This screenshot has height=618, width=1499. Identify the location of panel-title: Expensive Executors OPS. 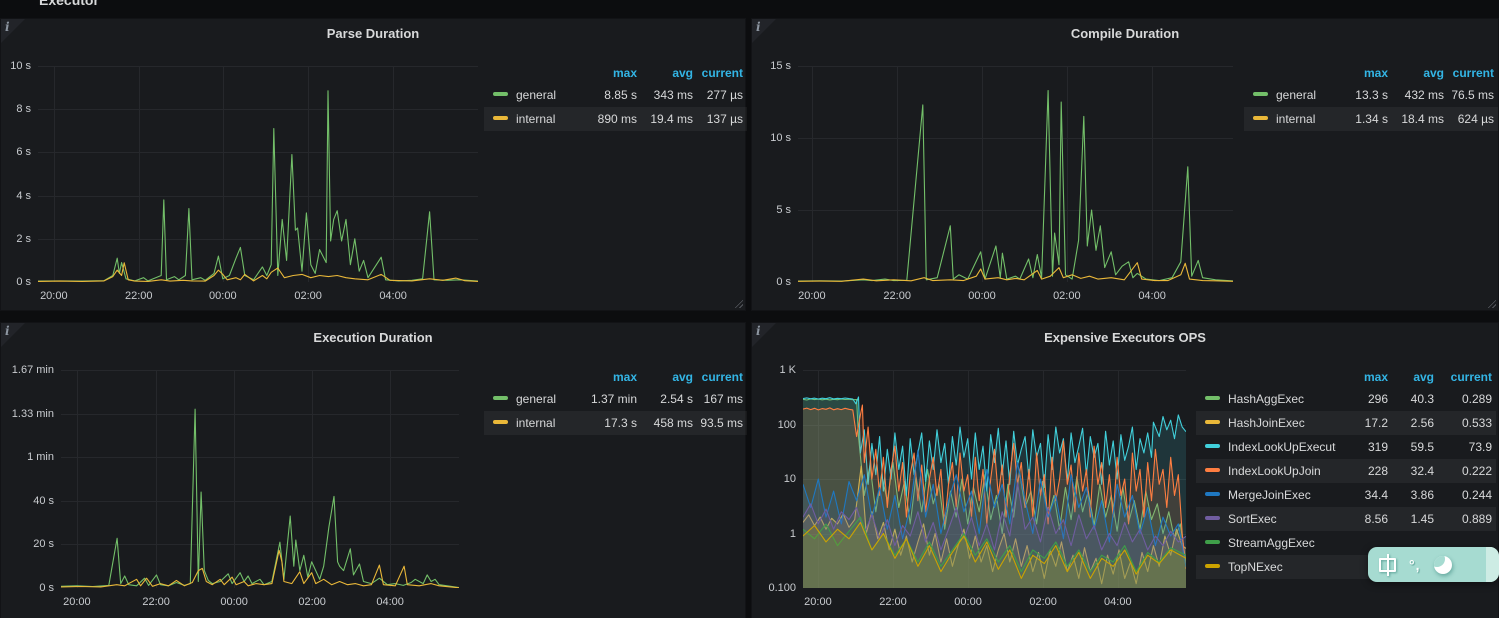
(1125, 337).